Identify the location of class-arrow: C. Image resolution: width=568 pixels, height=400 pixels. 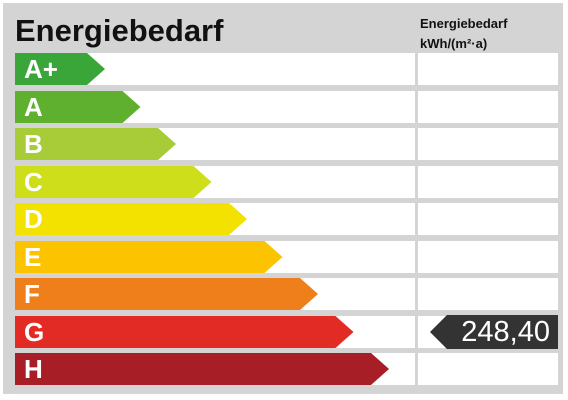
(113, 181).